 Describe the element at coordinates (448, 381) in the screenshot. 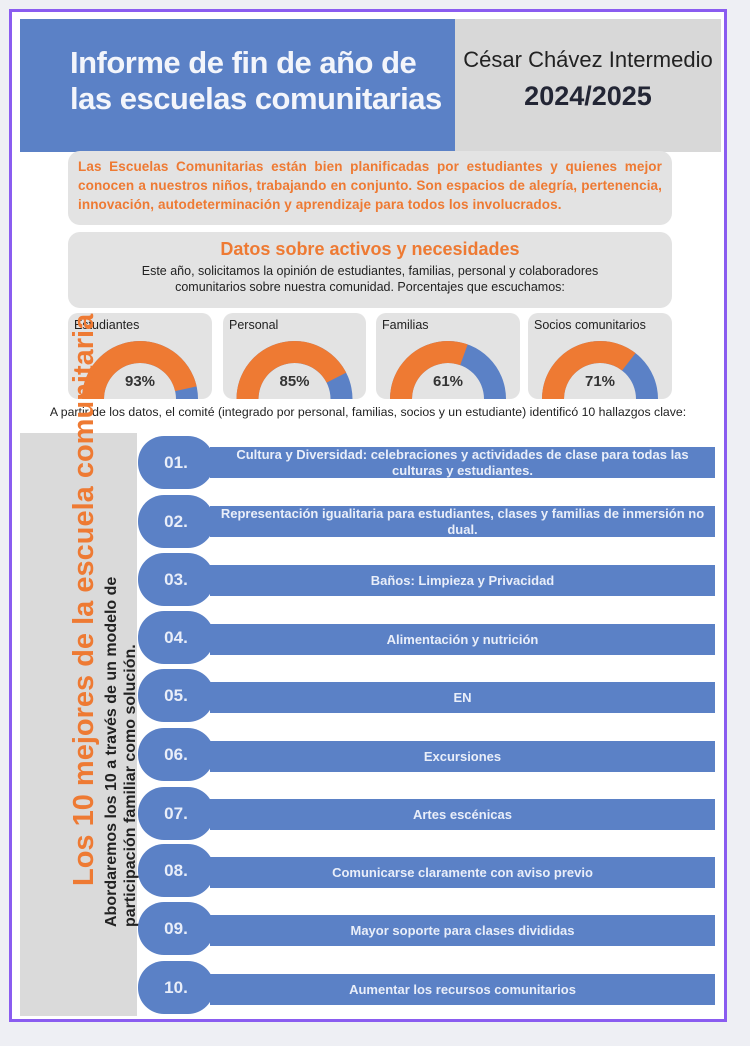

I see `gauge-percent: 61%` at that location.